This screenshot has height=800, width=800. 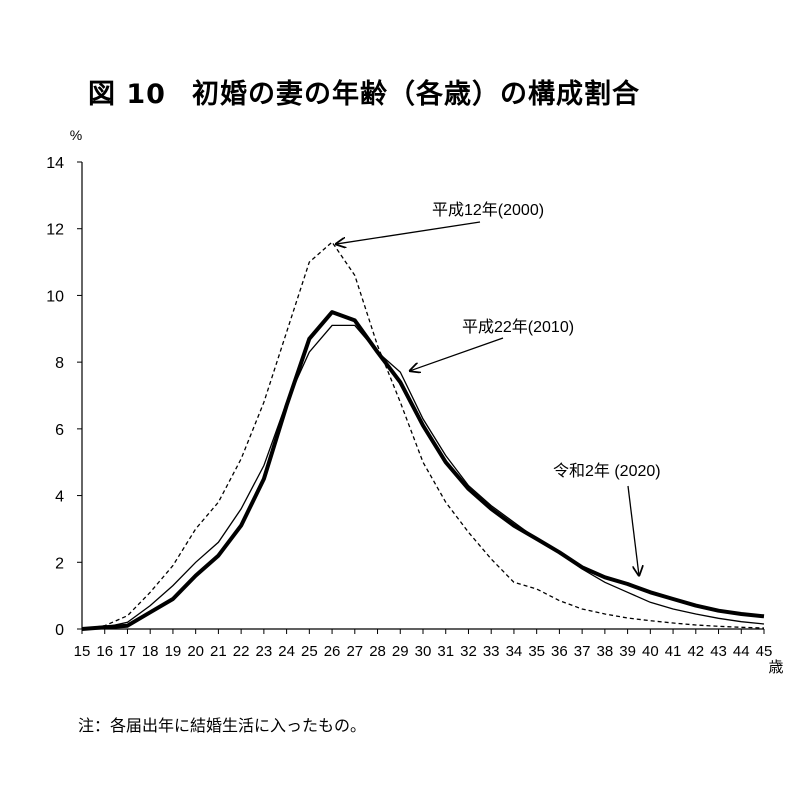 I want to click on x-tick-label: 43, so click(x=718, y=651).